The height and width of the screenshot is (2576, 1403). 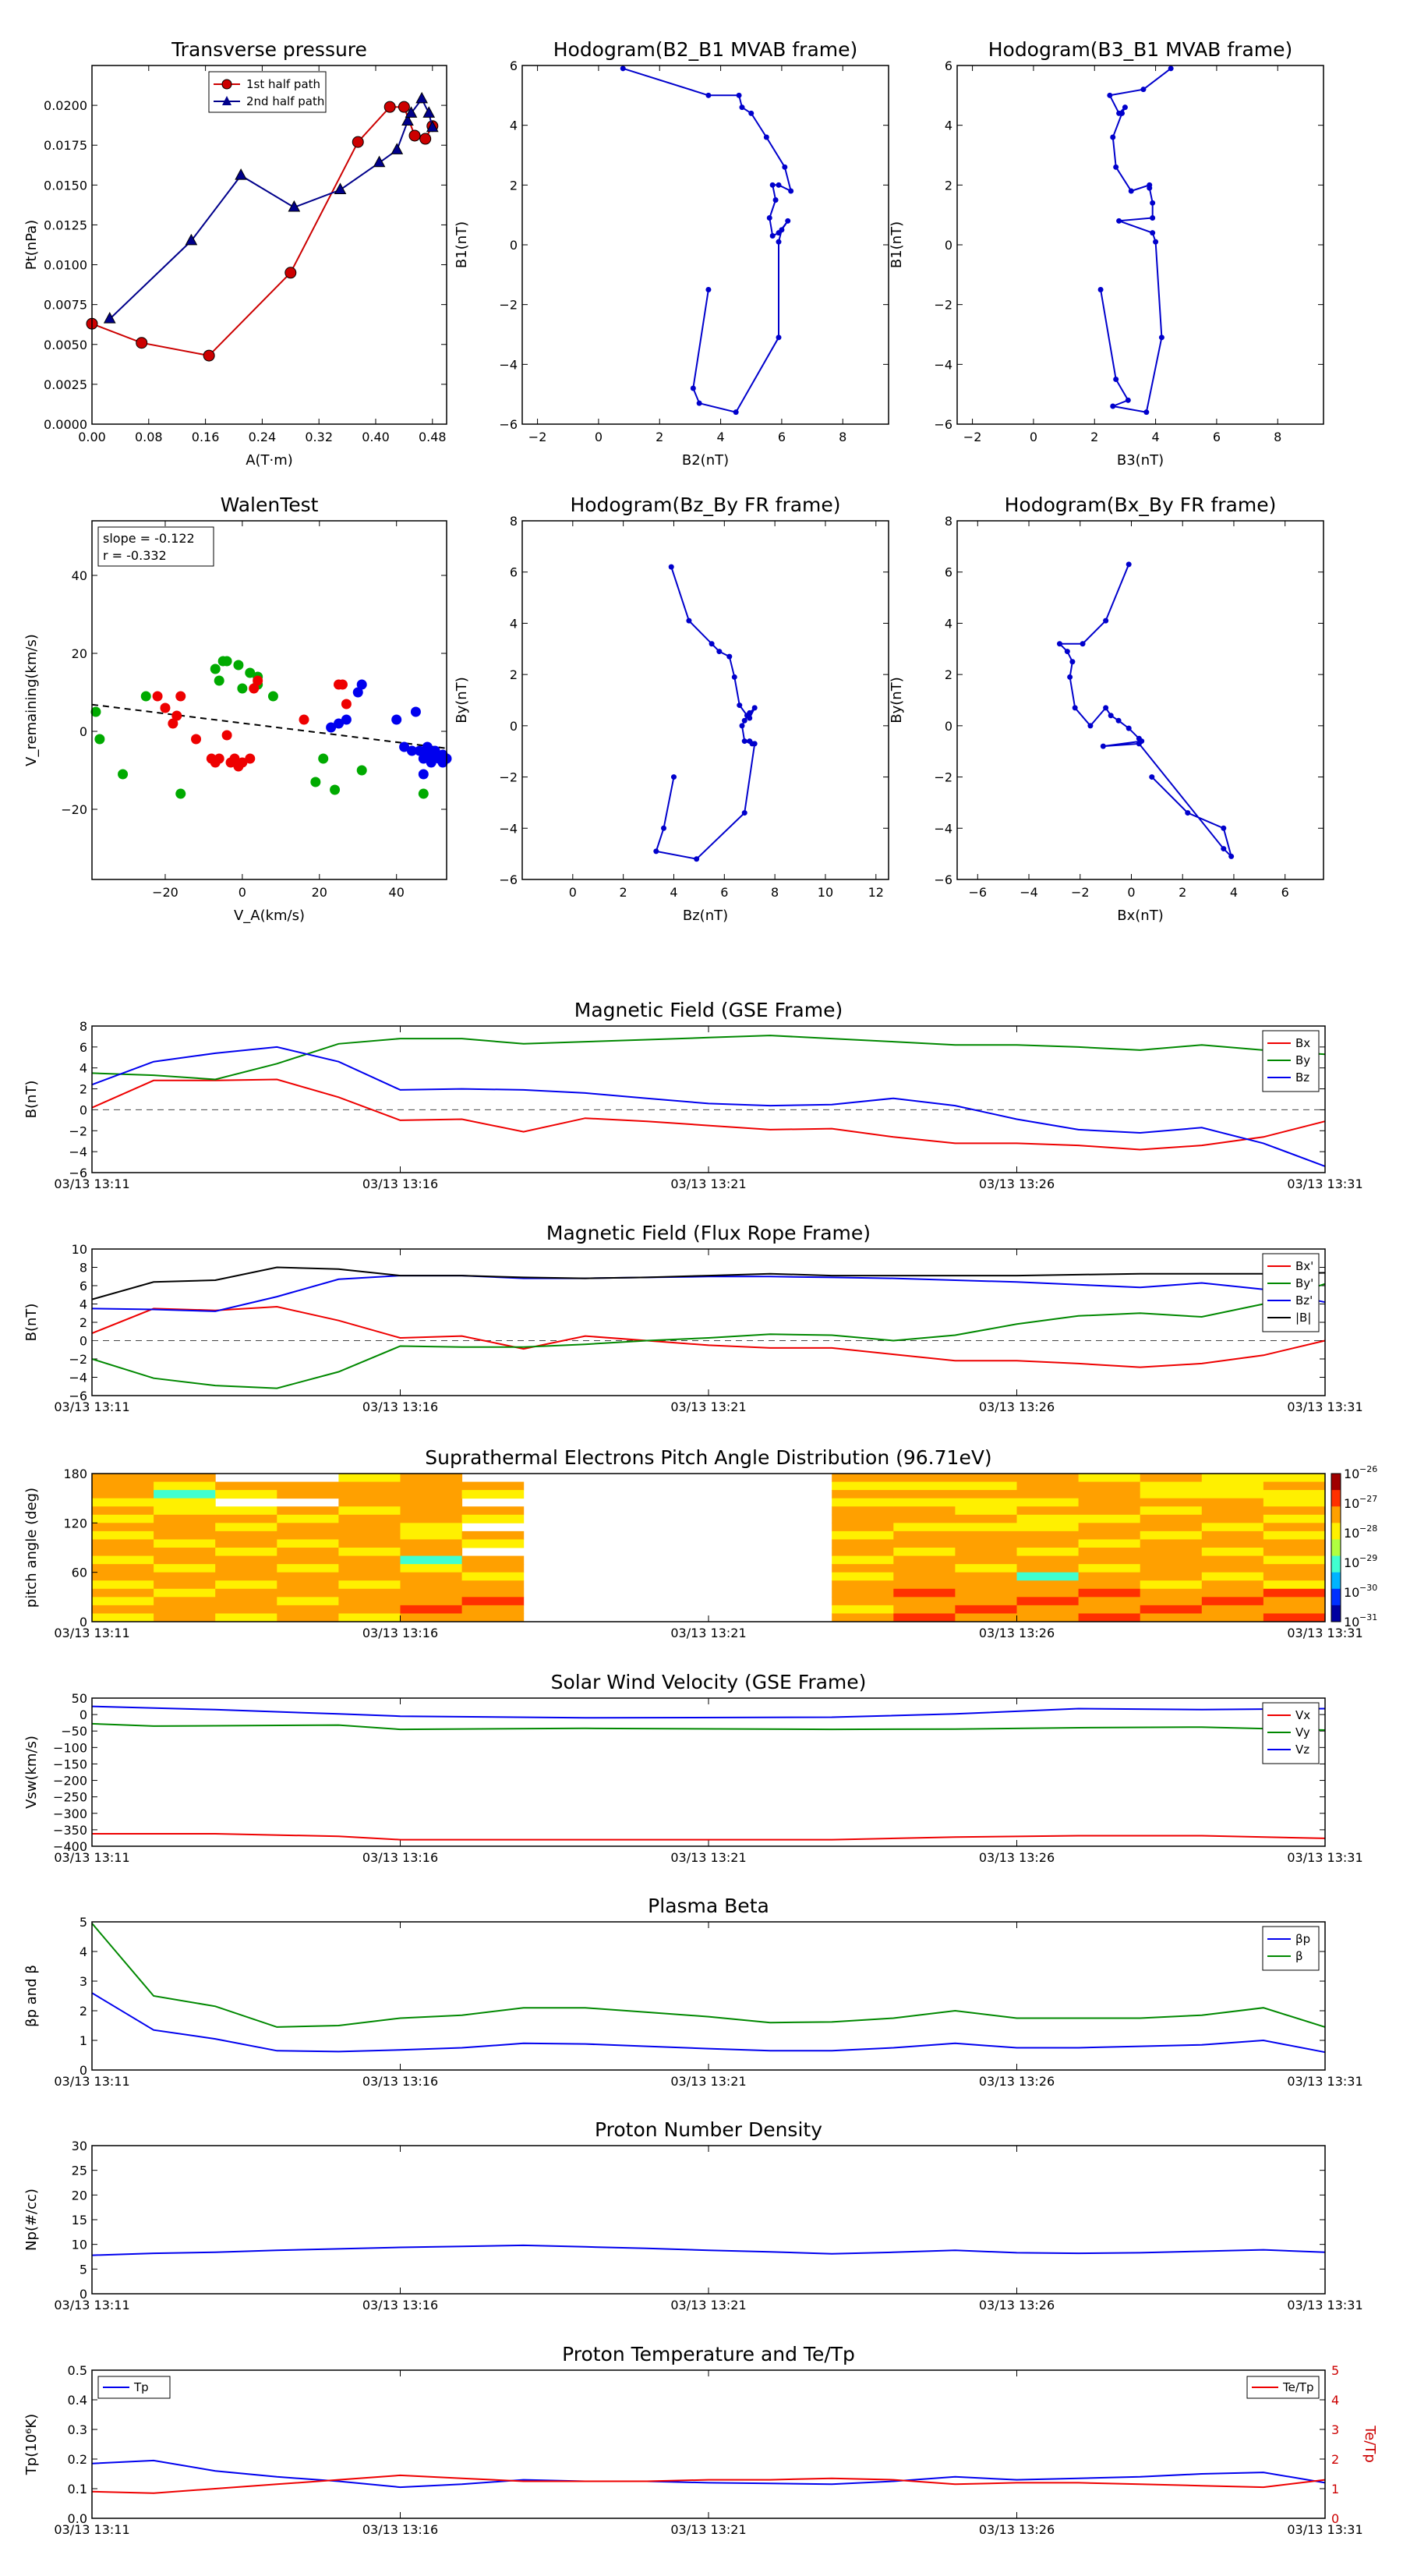 I want to click on x-tick-label: 03/13 13:21, so click(x=708, y=1184).